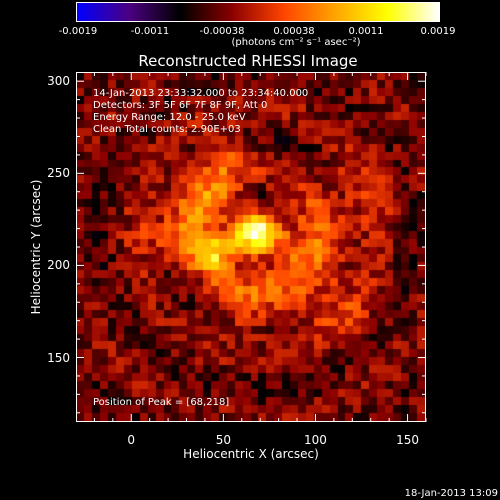 The width and height of the screenshot is (500, 500). I want to click on y-tick-label: 250, so click(58, 173).